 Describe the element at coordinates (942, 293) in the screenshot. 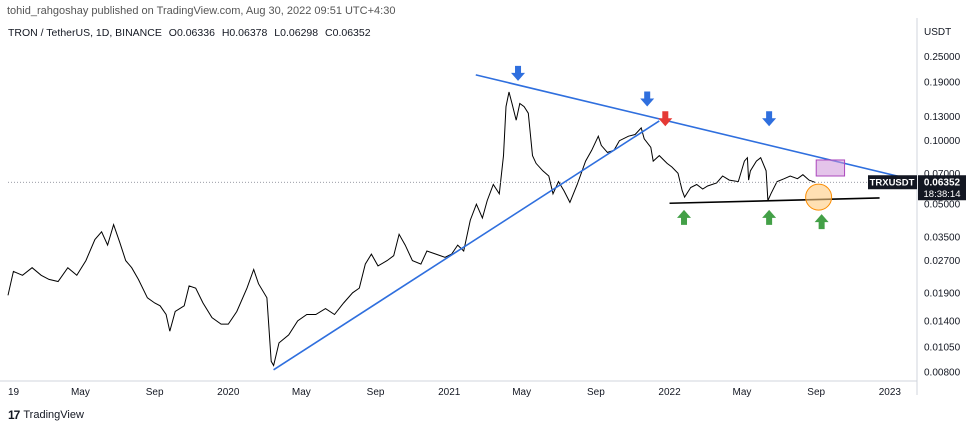

I see `price-tick-label: 0.01900` at that location.